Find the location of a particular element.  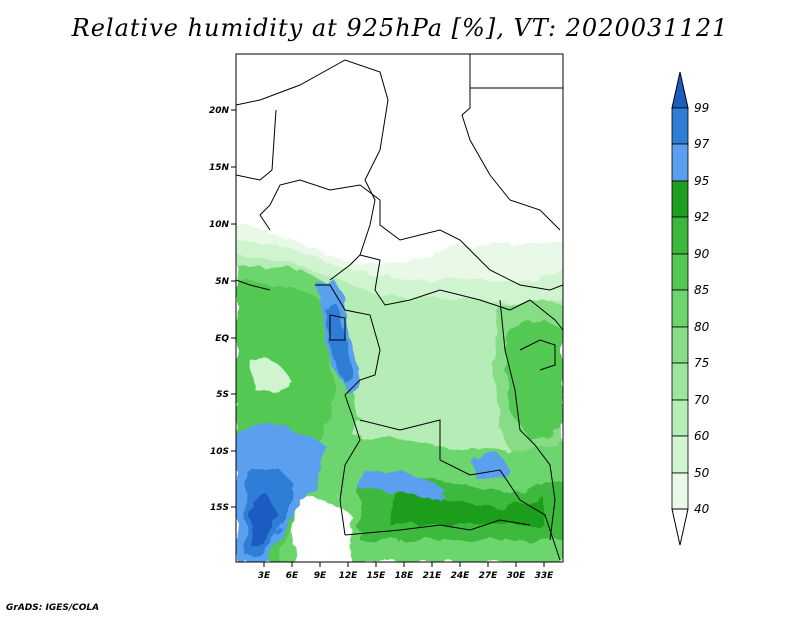

lon-label: 9E is located at coordinates (320, 576).